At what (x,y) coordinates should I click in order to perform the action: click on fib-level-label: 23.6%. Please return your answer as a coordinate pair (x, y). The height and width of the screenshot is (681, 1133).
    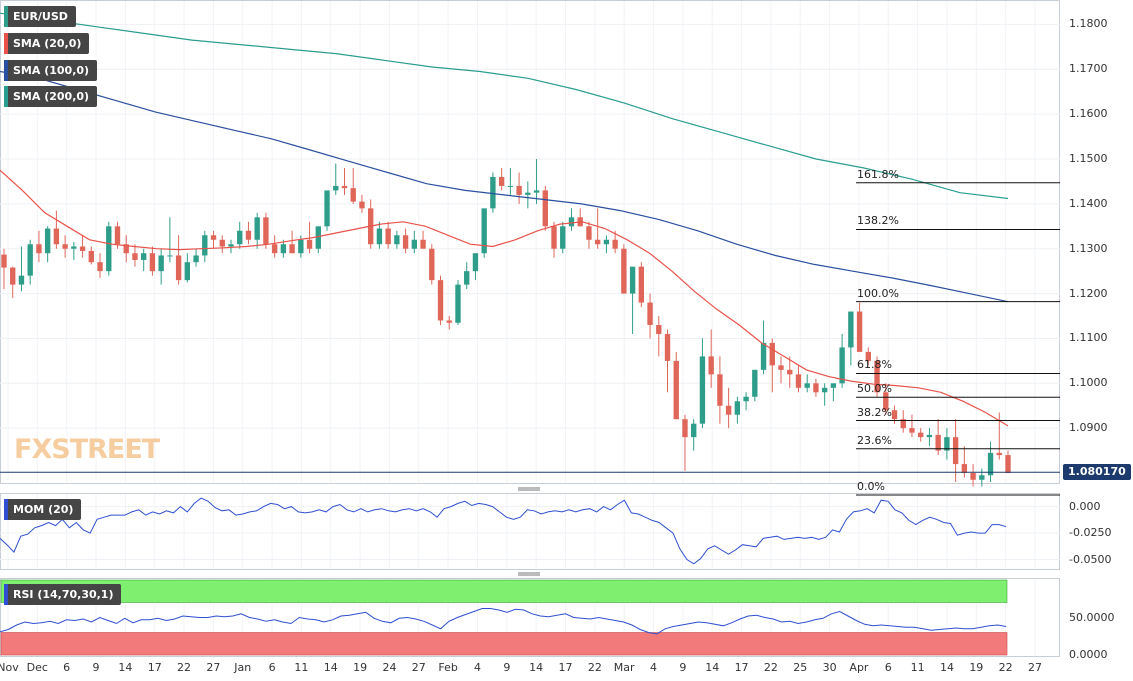
    Looking at the image, I should click on (874, 440).